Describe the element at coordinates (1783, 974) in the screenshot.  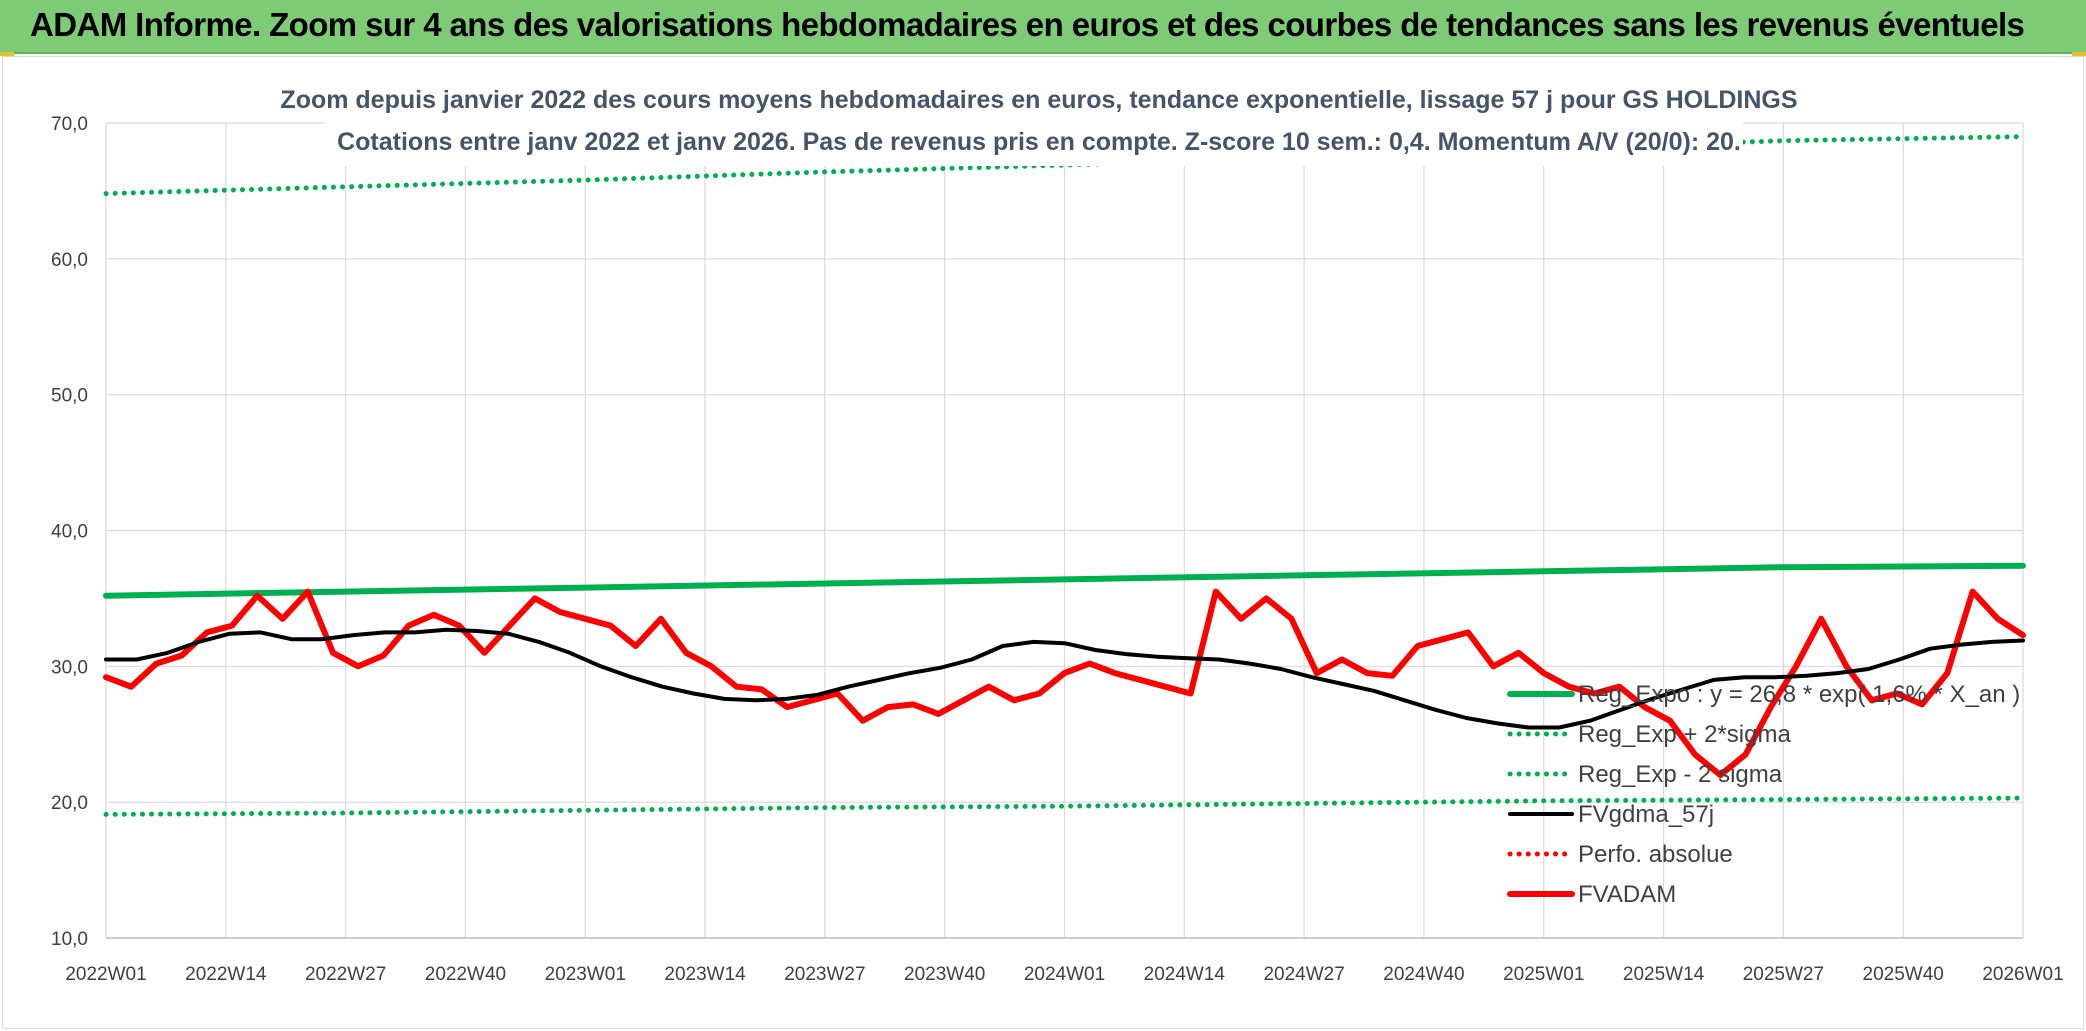
I see `x-tick-label: 2025W27` at that location.